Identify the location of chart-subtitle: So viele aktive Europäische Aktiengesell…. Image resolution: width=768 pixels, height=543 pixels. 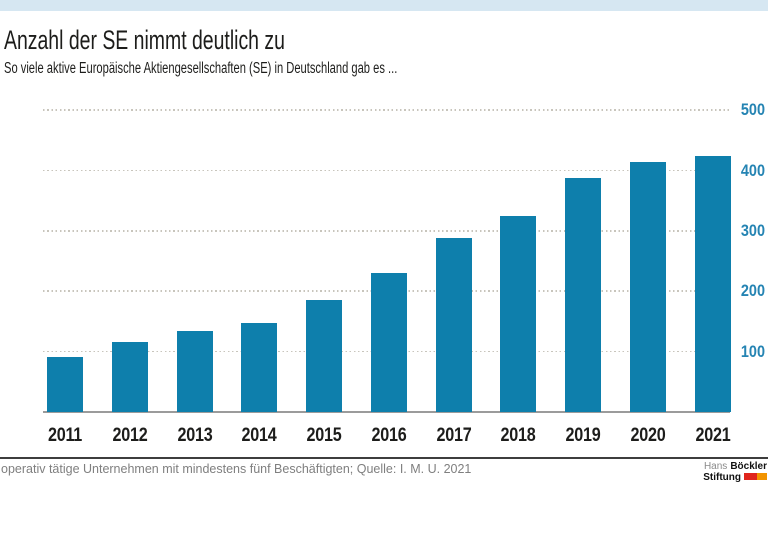
(201, 68).